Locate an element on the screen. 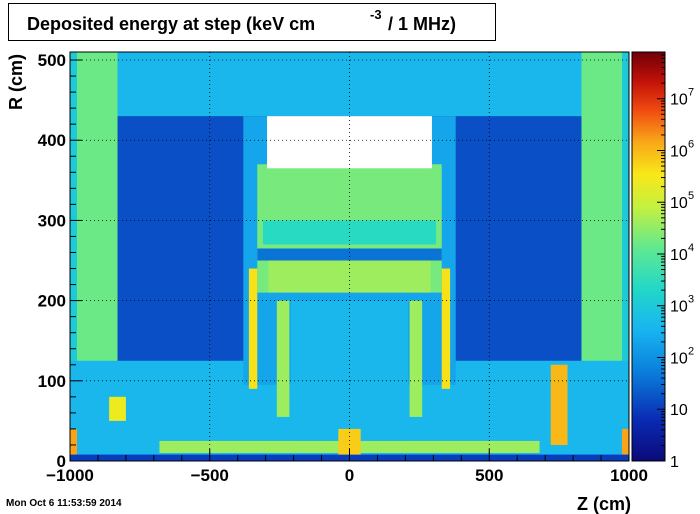 Image resolution: width=700 pixels, height=514 pixels. colorbar-tick-exponent: 7 is located at coordinates (691, 93).